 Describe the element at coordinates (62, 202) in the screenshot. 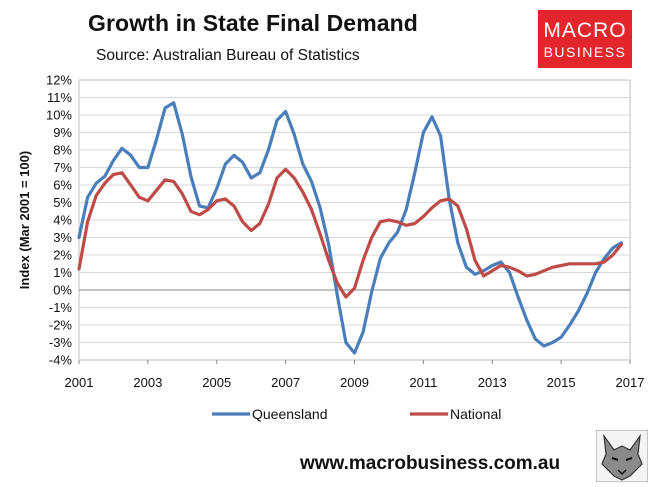

I see `y-tick-label: 5%` at that location.